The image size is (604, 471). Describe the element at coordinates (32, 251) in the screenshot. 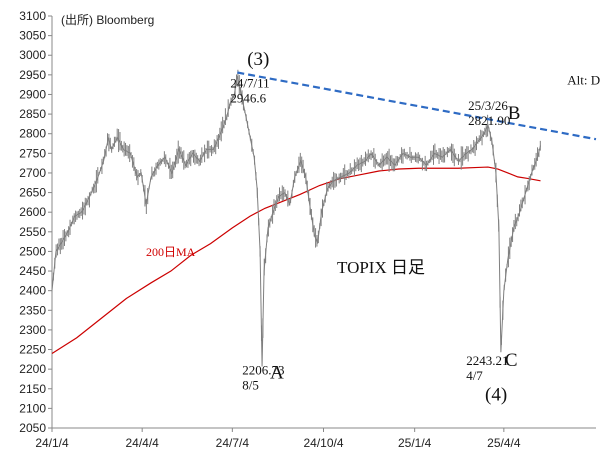

I see `y-tick-label: 2500` at that location.